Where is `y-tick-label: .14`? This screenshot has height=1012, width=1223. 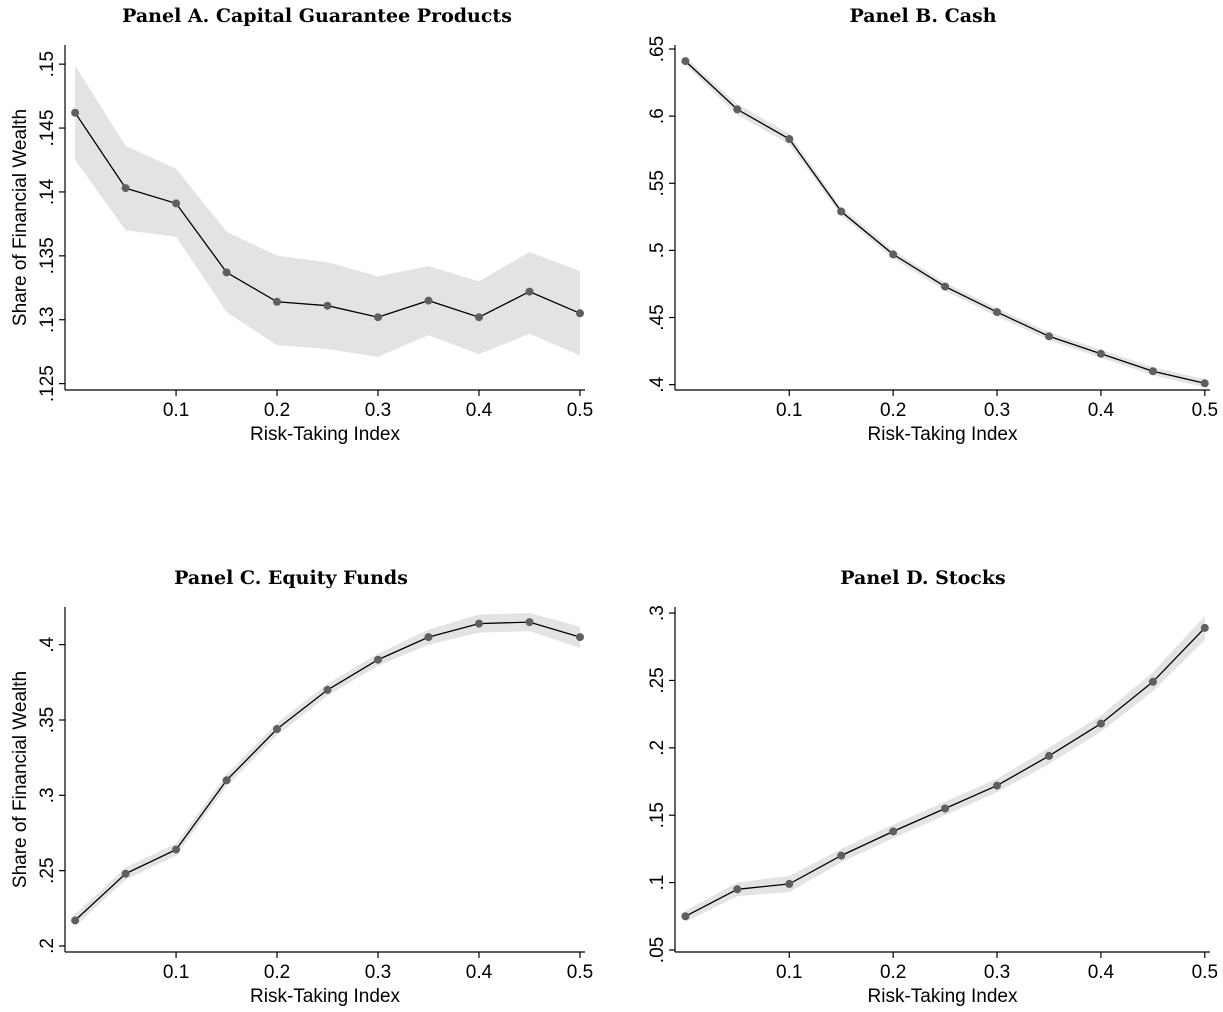
y-tick-label: .14 is located at coordinates (47, 191).